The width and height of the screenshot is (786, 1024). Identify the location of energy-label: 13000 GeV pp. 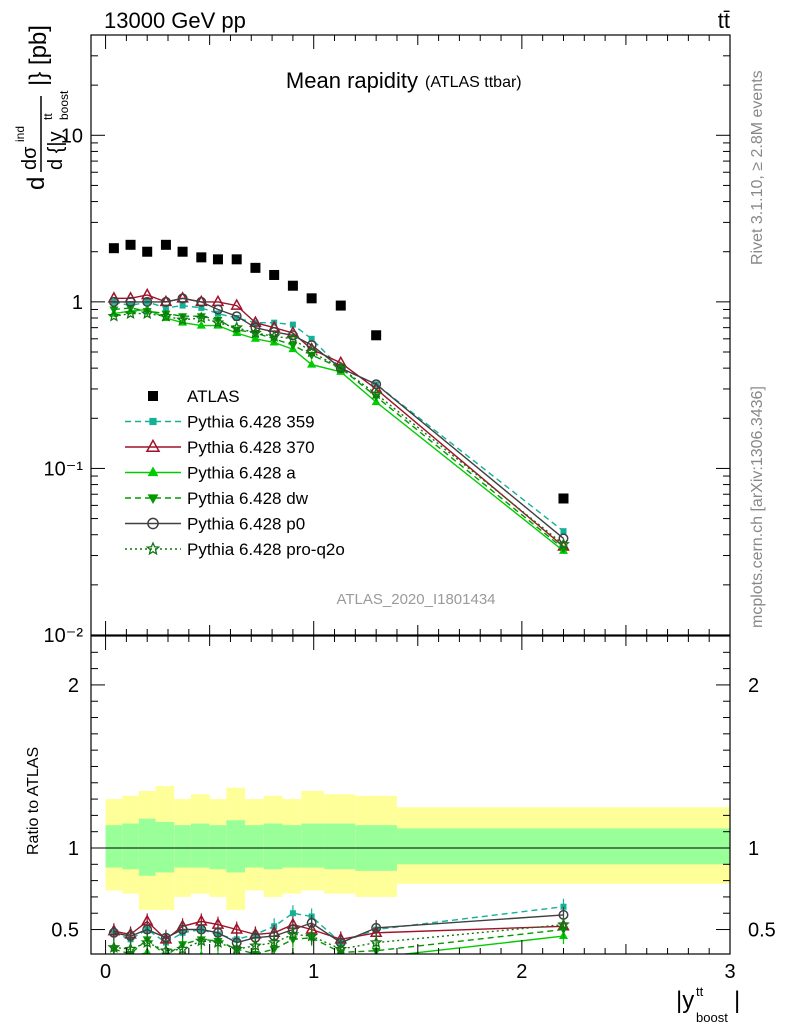
(175, 20).